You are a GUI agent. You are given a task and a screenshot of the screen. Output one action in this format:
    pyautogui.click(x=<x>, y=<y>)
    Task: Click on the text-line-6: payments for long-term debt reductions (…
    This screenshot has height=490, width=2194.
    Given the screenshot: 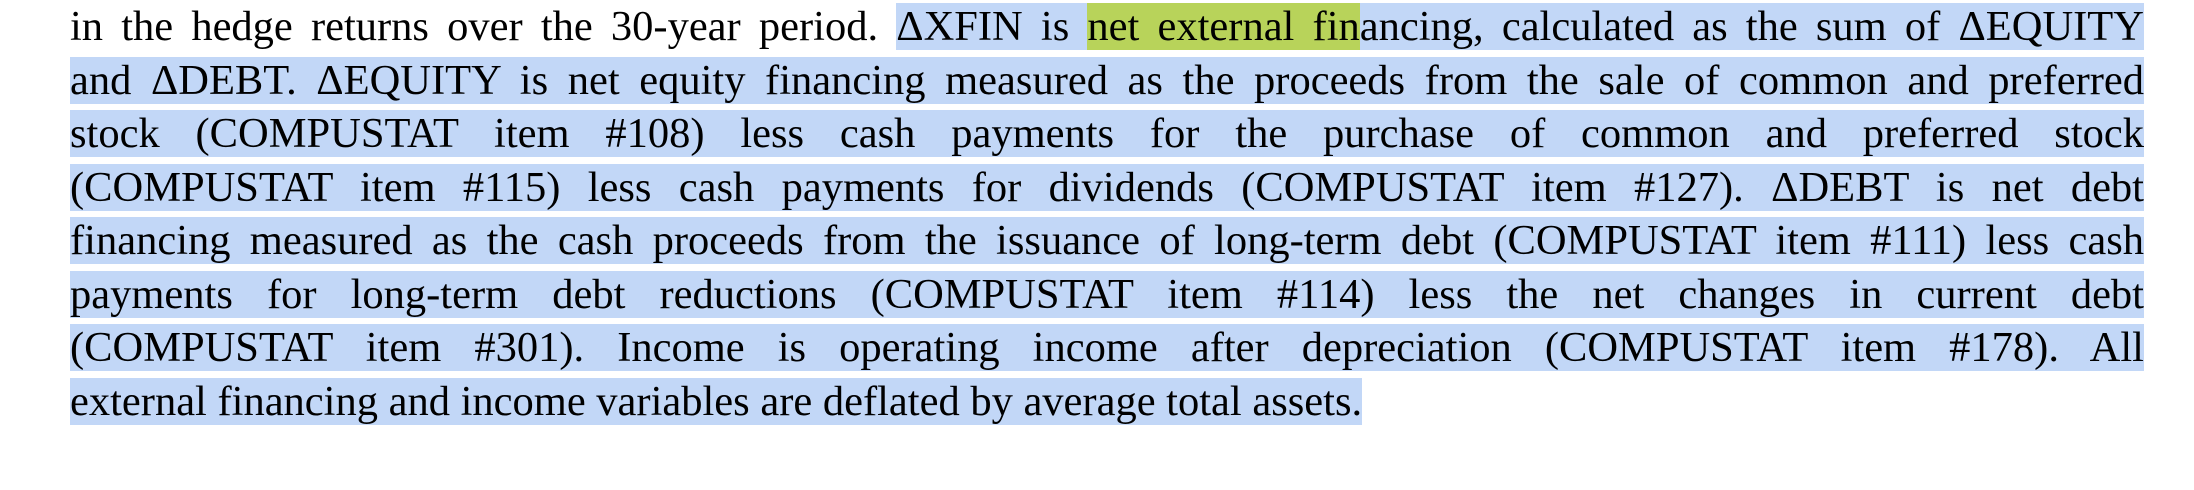 What is the action you would take?
    pyautogui.click(x=1107, y=295)
    